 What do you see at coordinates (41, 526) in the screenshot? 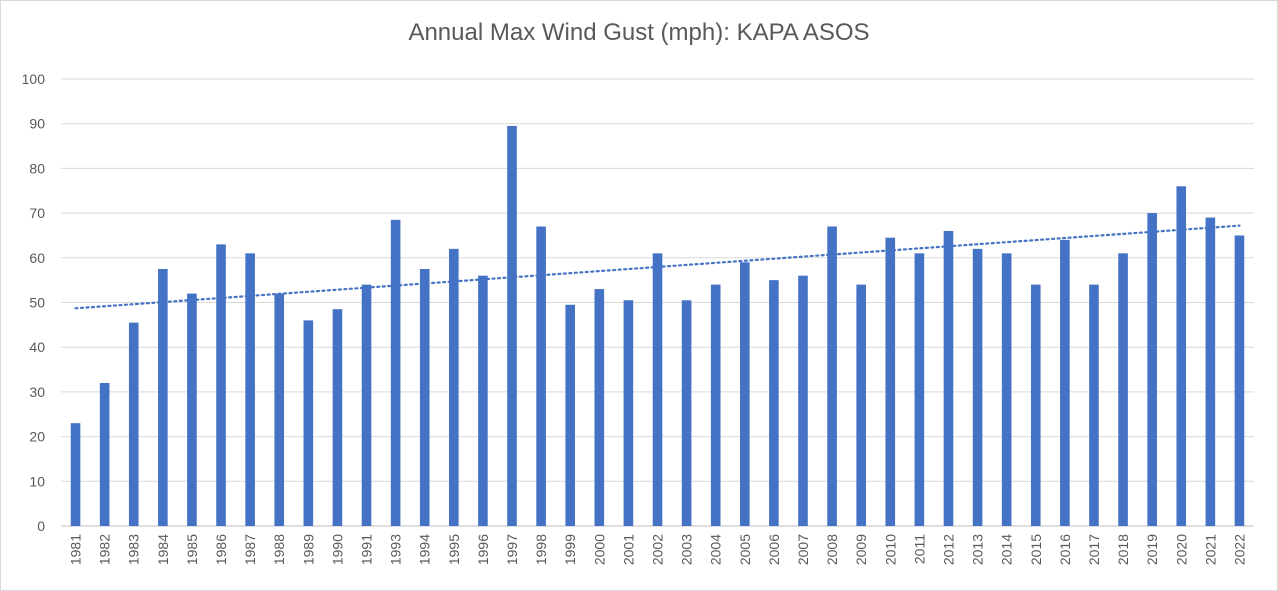
I see `y-tick-label: 0` at bounding box center [41, 526].